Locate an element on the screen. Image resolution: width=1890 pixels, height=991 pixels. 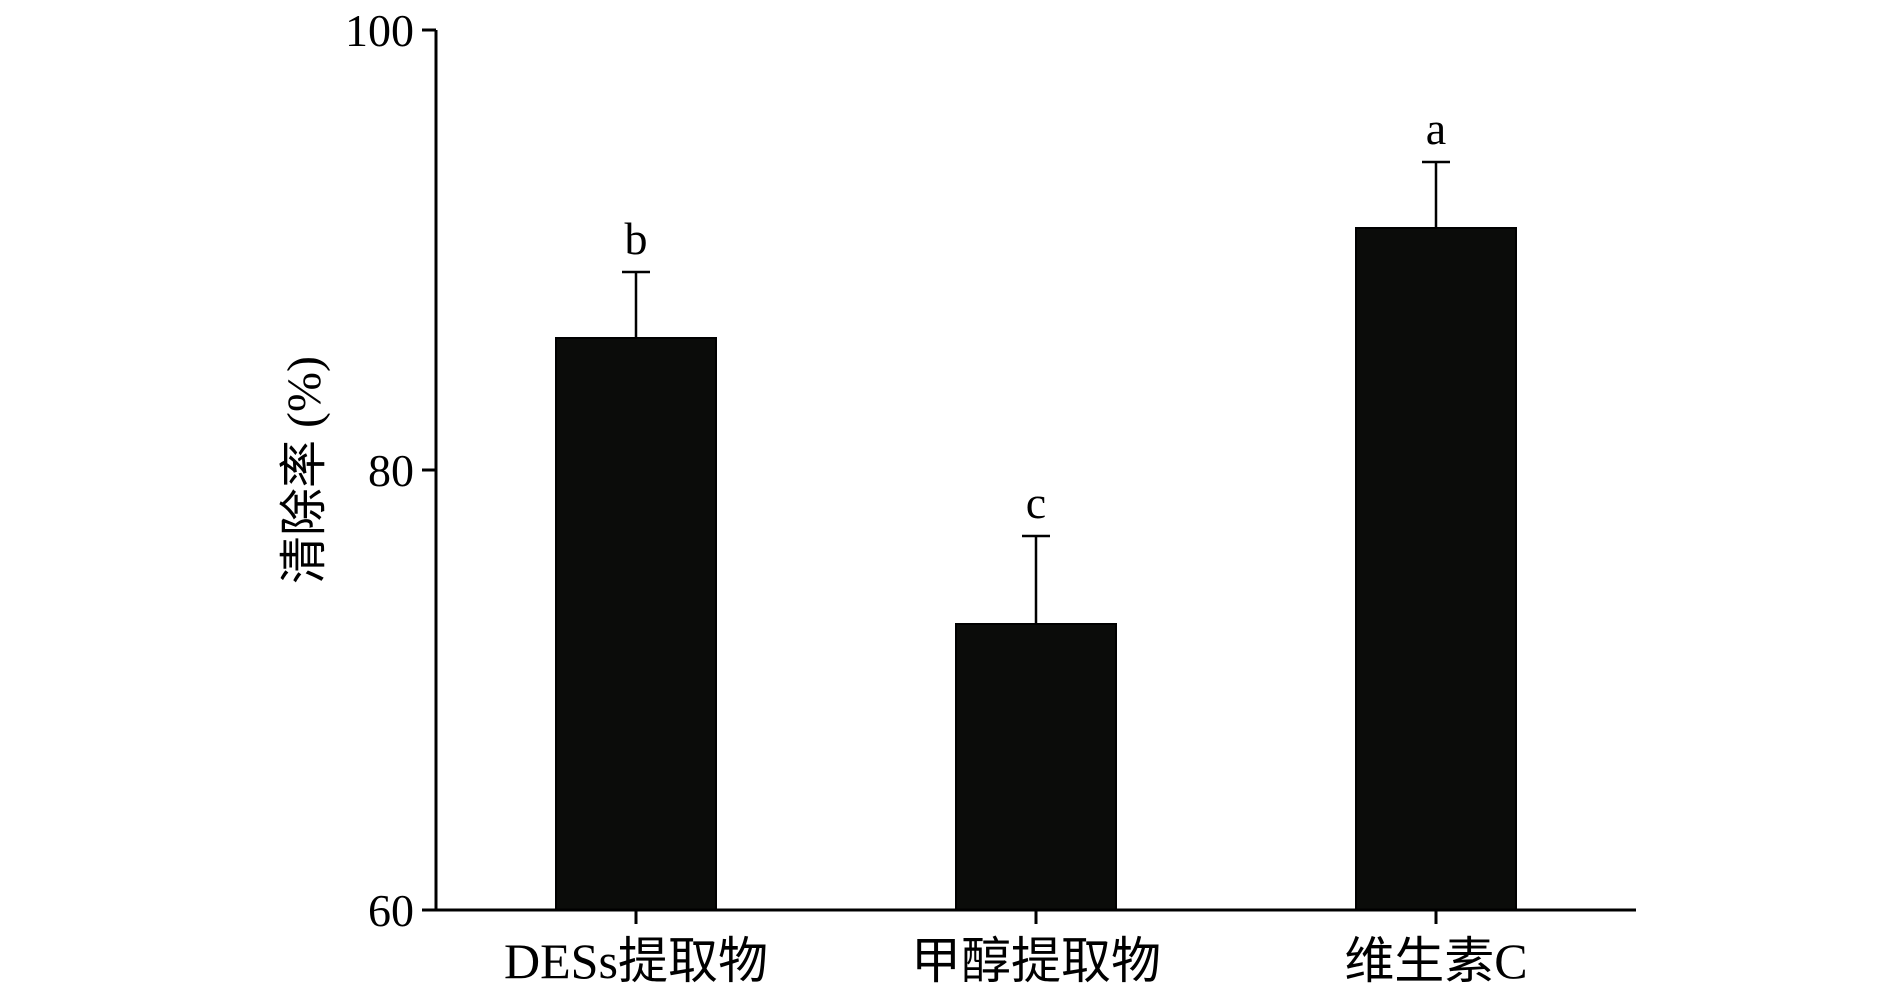
y-tick-label: 100 is located at coordinates (379, 30).